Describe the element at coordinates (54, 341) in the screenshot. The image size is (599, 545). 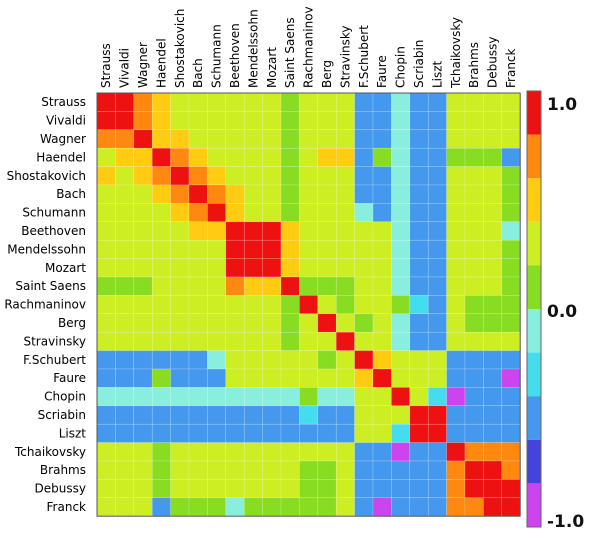
I see `row-label: Stravinsky` at that location.